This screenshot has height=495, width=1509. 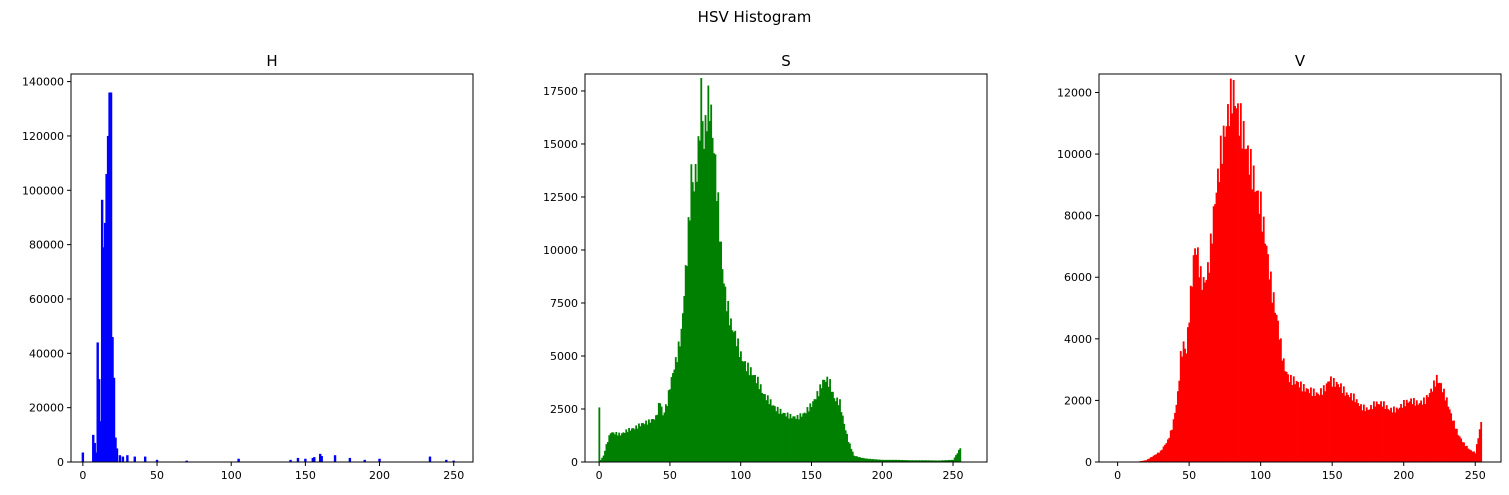 What do you see at coordinates (560, 144) in the screenshot?
I see `y-tick-label: 15000` at bounding box center [560, 144].